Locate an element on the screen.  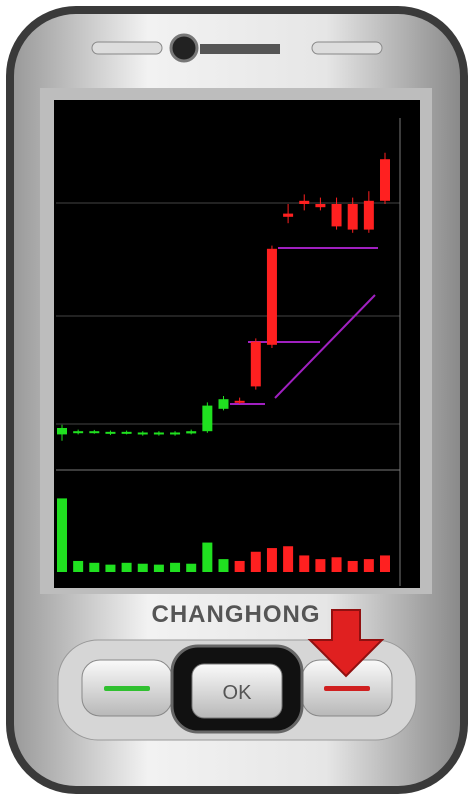
camera is located at coordinates (184, 48).